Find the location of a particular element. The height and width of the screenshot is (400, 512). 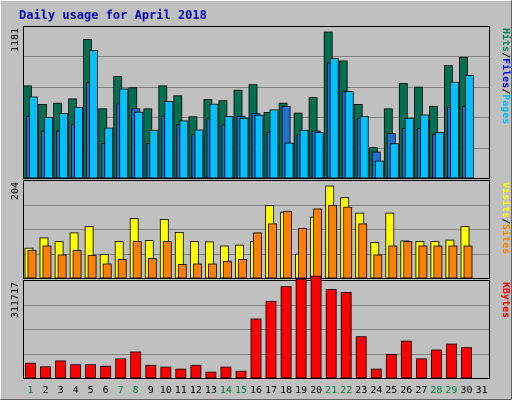

x-tick-label-day-5: 5 is located at coordinates (91, 390).